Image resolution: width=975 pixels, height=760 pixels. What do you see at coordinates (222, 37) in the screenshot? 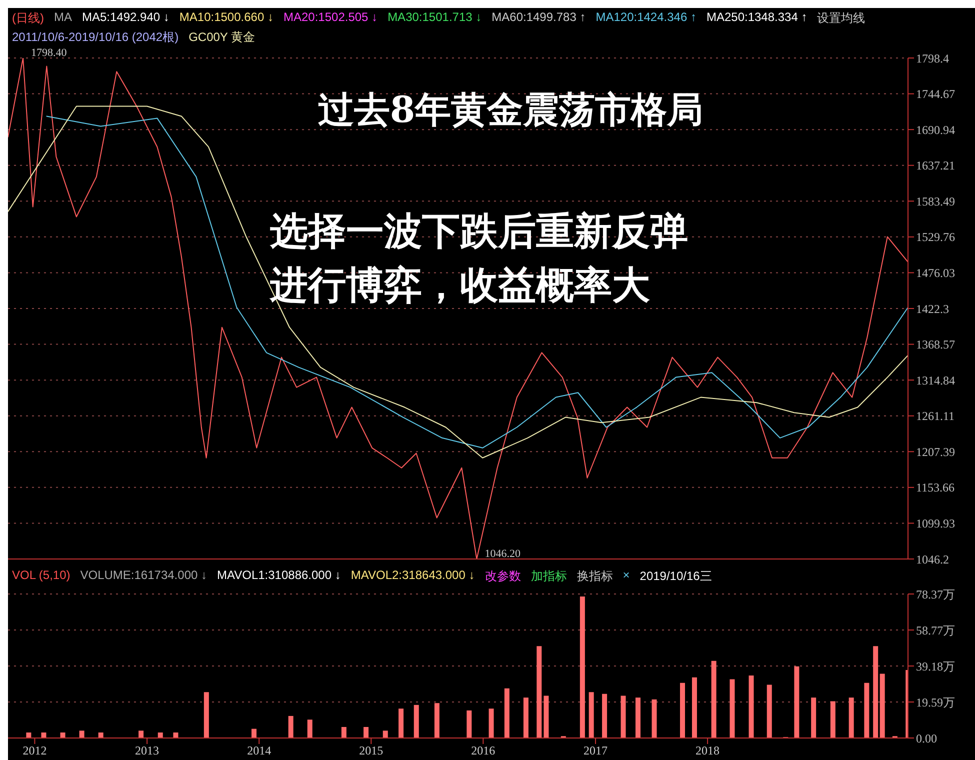
I see `text: GC00Y 黄金` at bounding box center [222, 37].